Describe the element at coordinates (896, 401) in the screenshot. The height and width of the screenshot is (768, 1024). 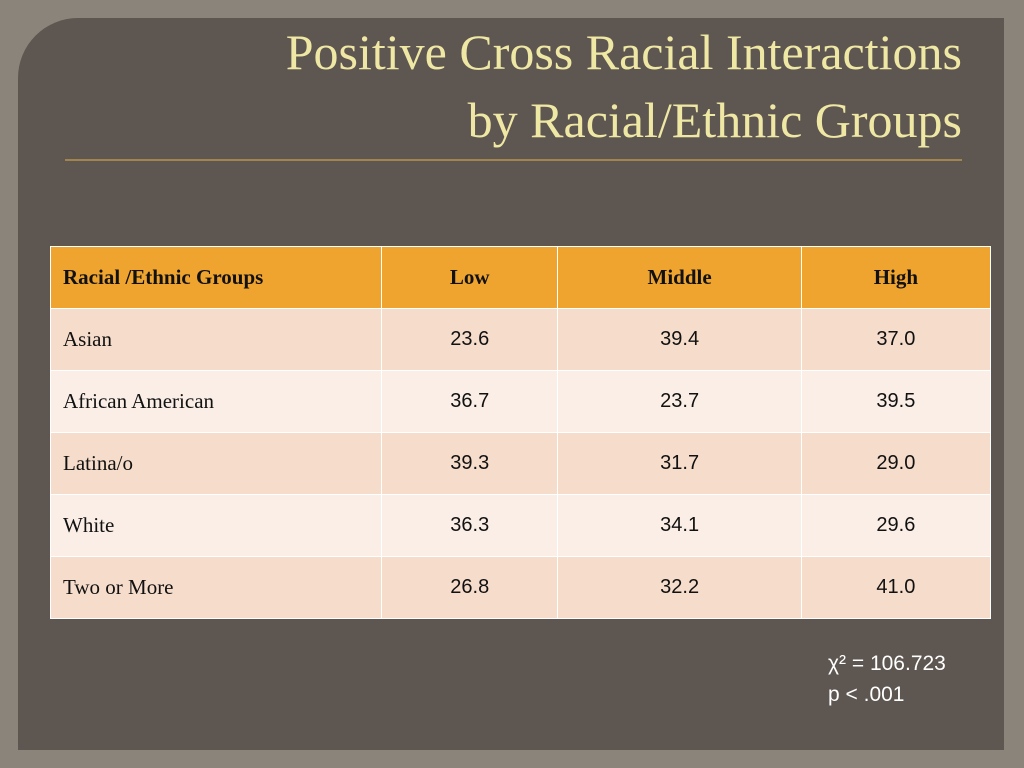
I see `value-cell: 39.5` at that location.